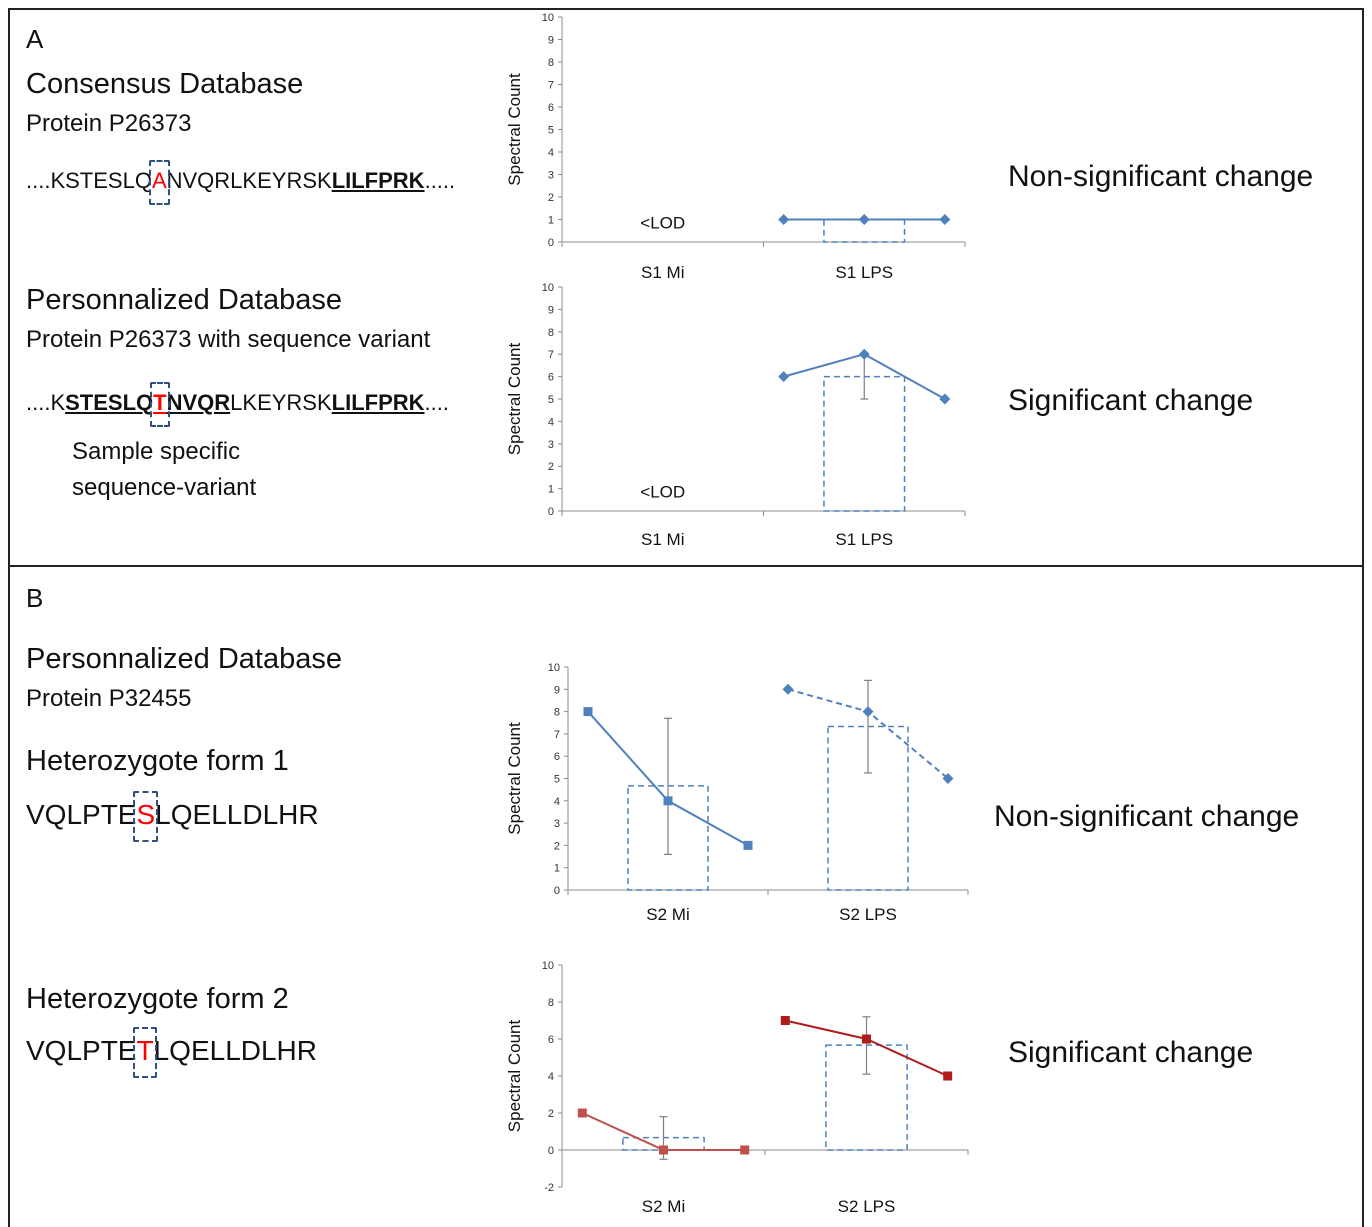  What do you see at coordinates (109, 123) in the screenshot?
I see `consensus-protein: Protein P26373` at bounding box center [109, 123].